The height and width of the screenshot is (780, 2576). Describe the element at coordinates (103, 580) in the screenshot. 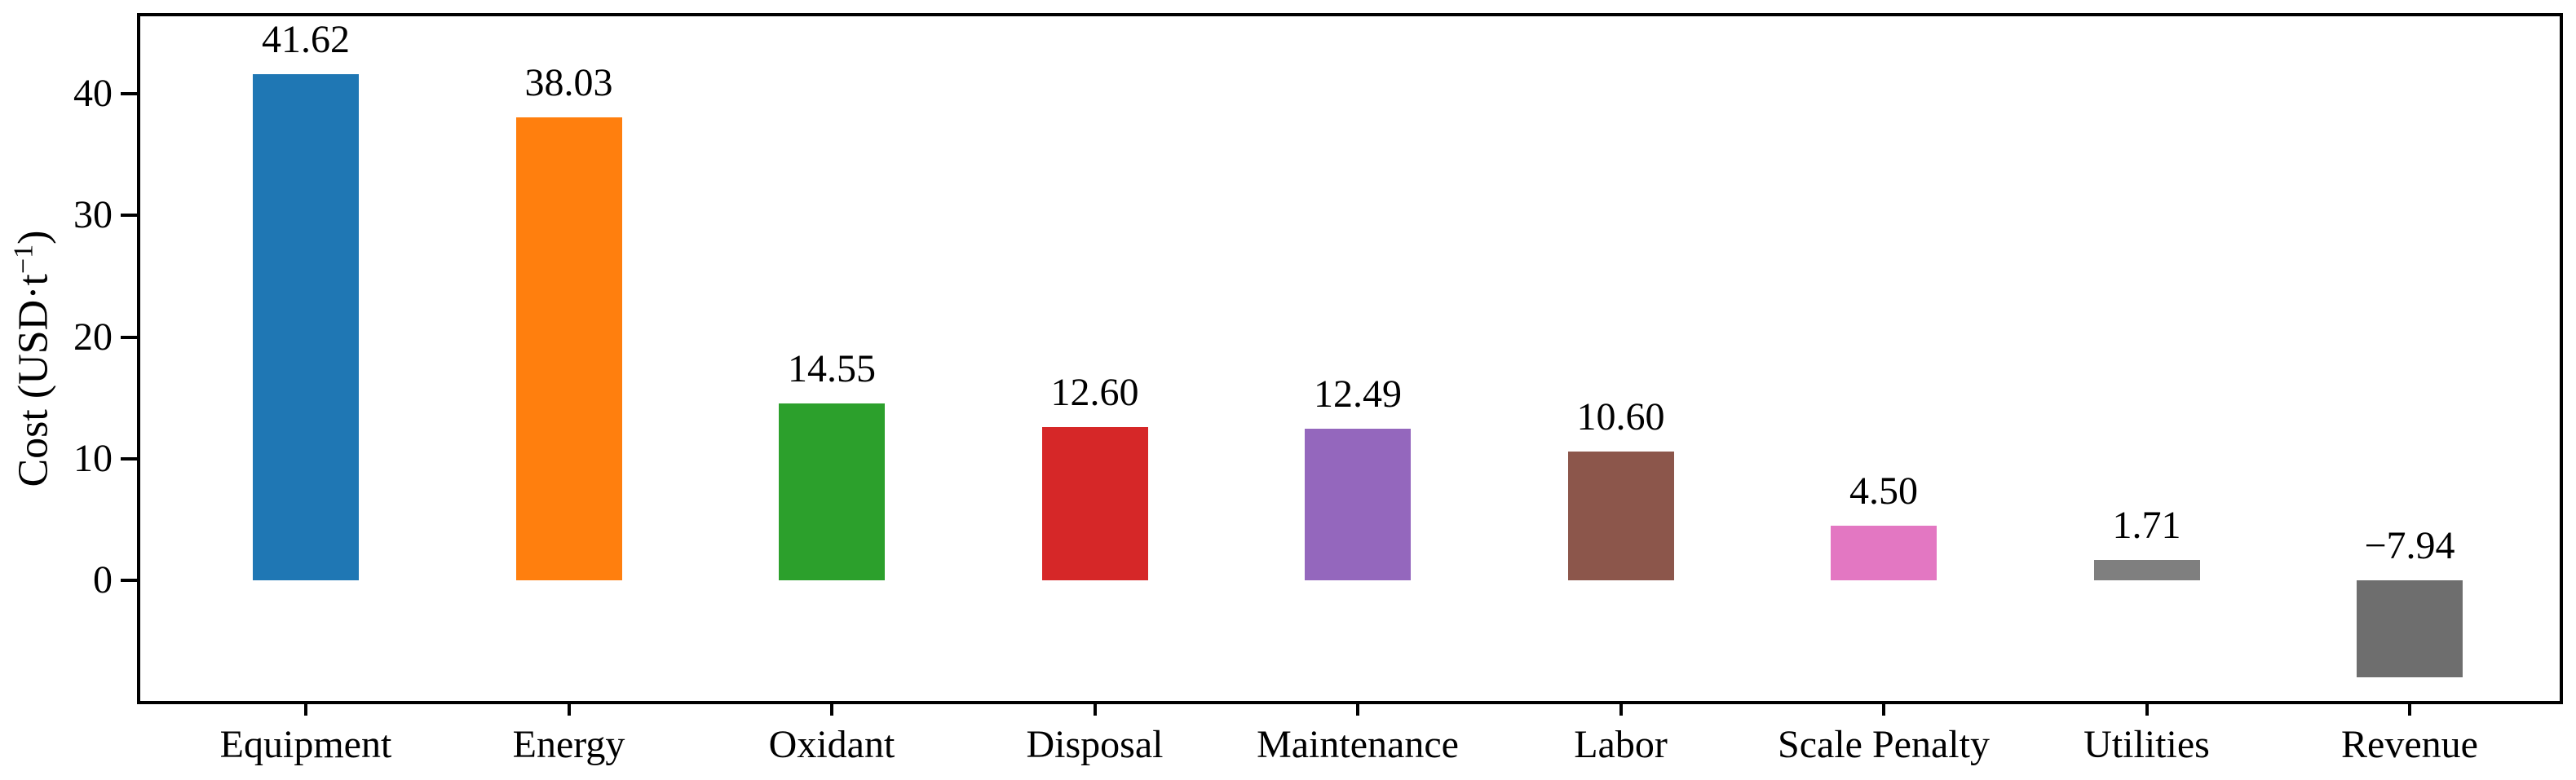

I see `y-tick-label-0: 0` at that location.